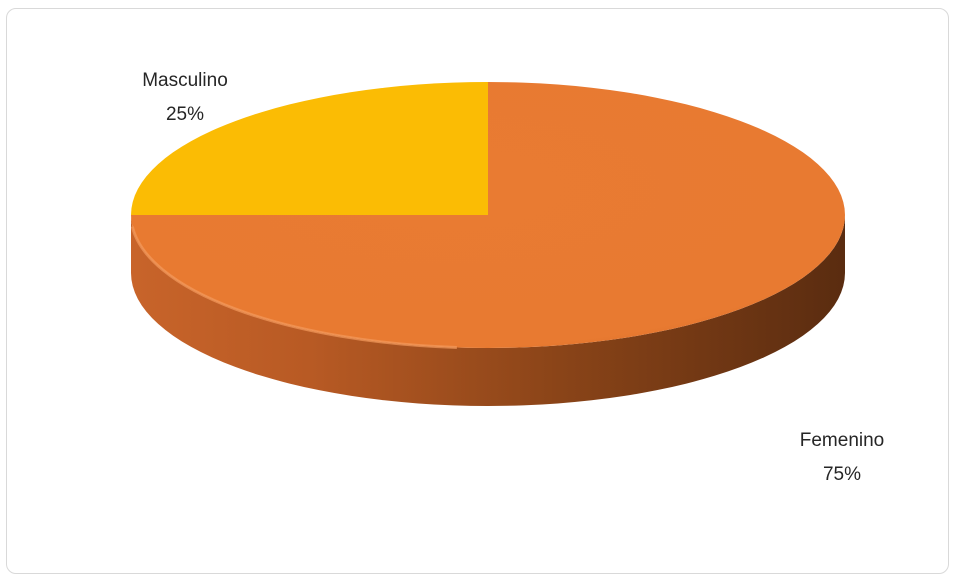 This screenshot has height=581, width=956. Describe the element at coordinates (842, 440) in the screenshot. I see `label-femenino-name: Femenino` at that location.